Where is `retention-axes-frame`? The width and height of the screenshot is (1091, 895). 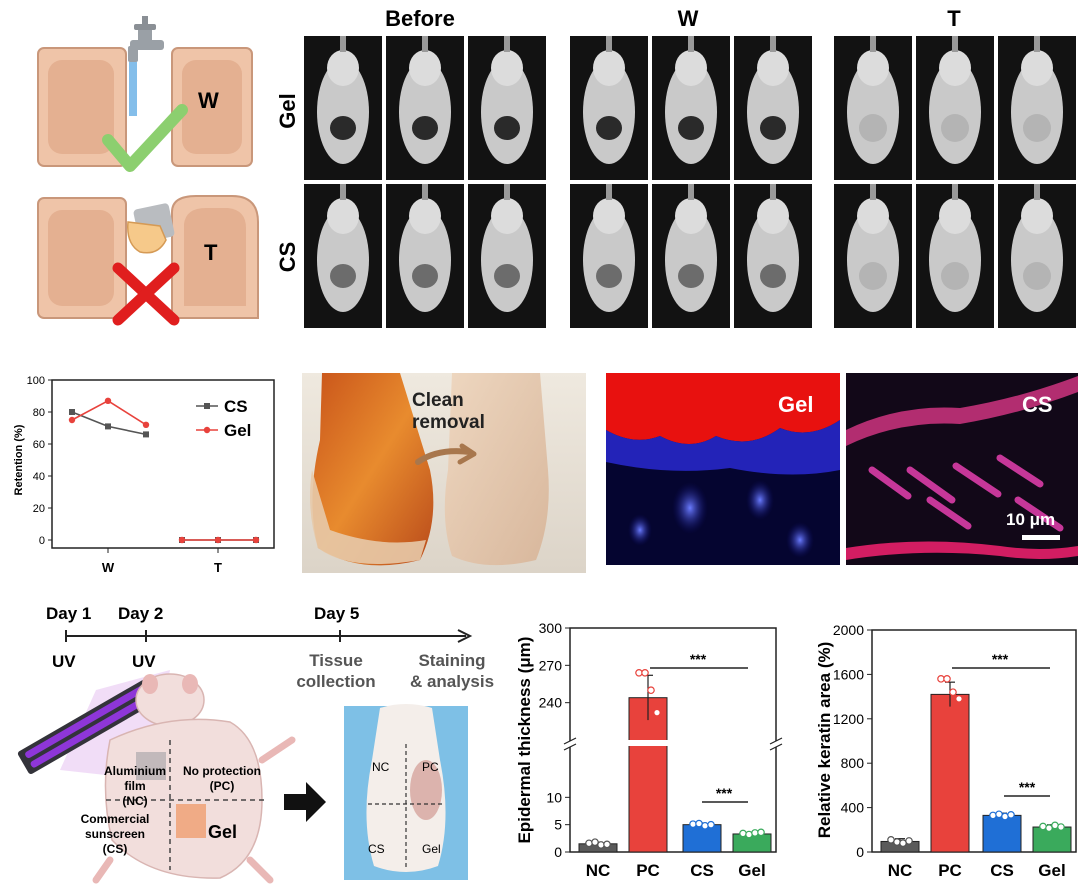
retention-axes-frame is located at coordinates (163, 464).